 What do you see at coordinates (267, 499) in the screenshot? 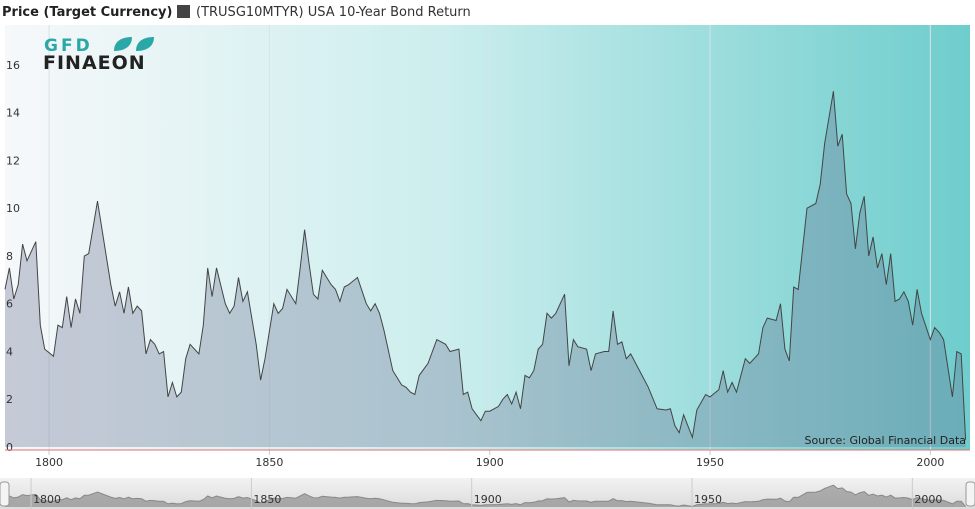
I see `navigator-tick-label: 1850` at bounding box center [267, 499].